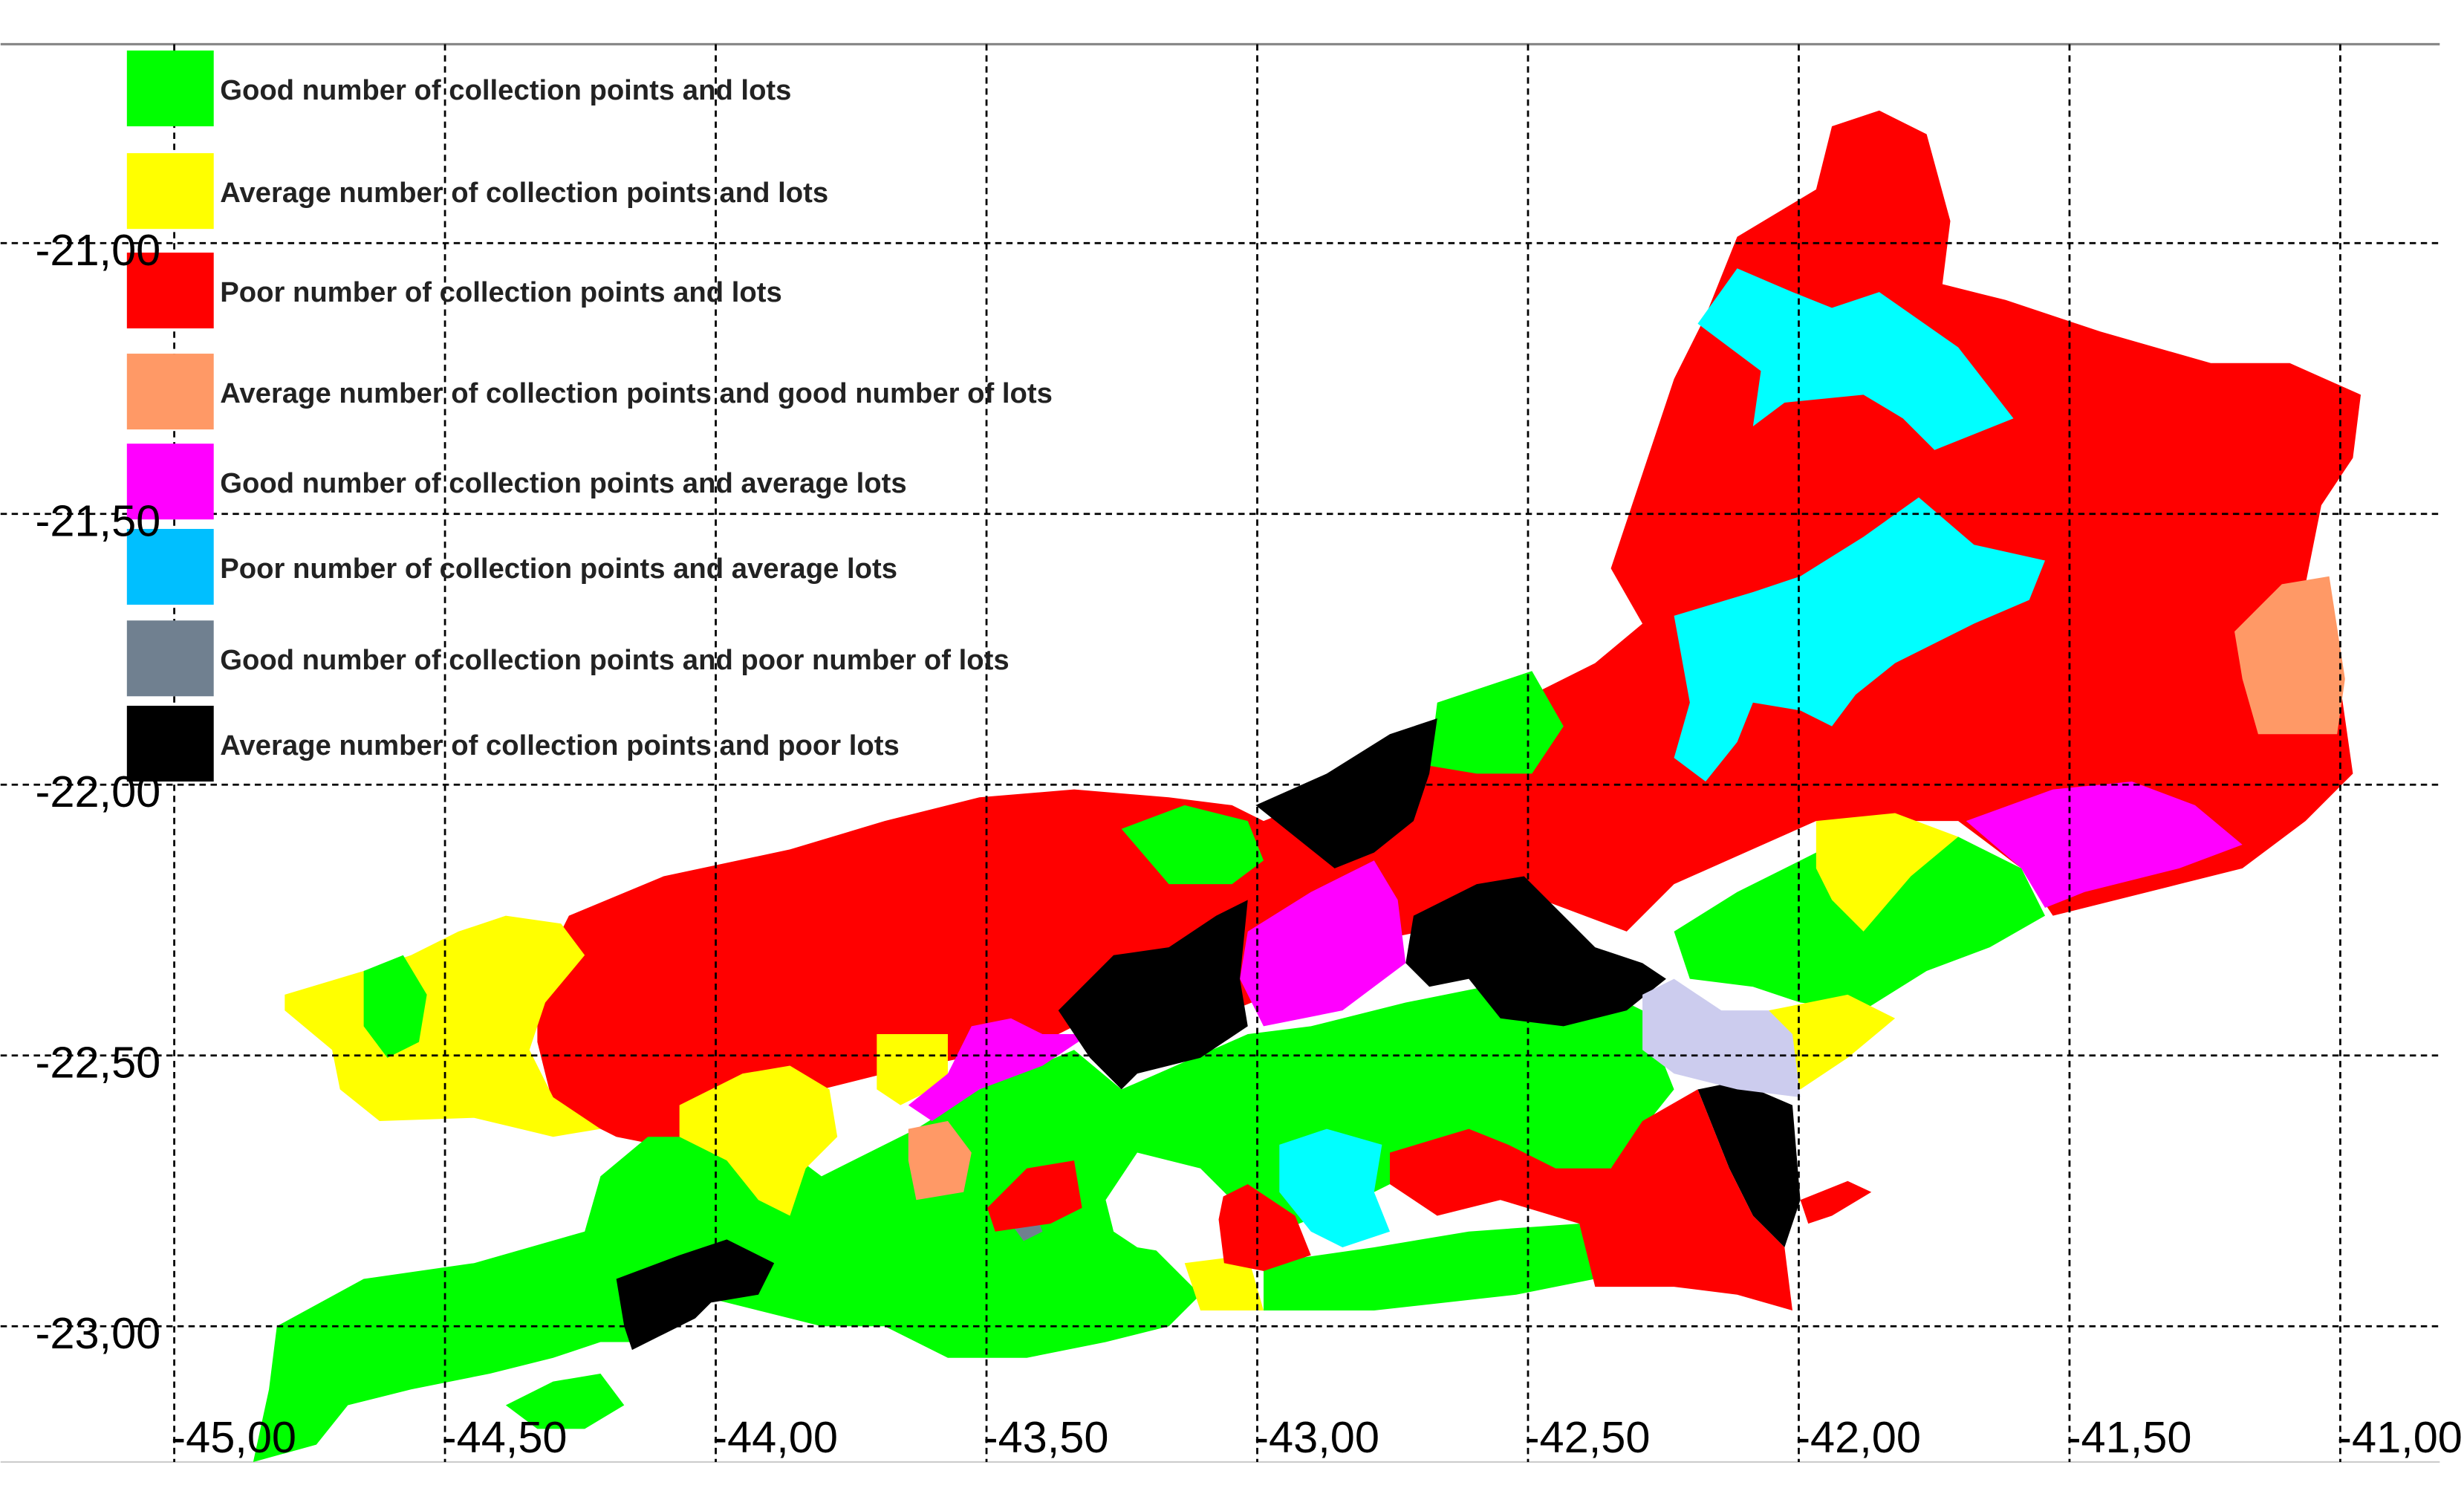 The image size is (2464, 1491). Describe the element at coordinates (1721, 1038) in the screenshot. I see `region-unclassified` at that location.